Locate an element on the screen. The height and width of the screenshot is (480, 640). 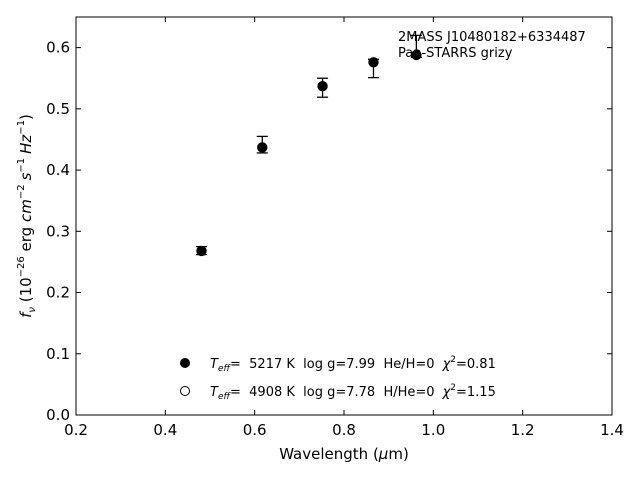
y-axis-label: fν (10−26 erg cm−2s−1Hz−1) is located at coordinates (27, 216).